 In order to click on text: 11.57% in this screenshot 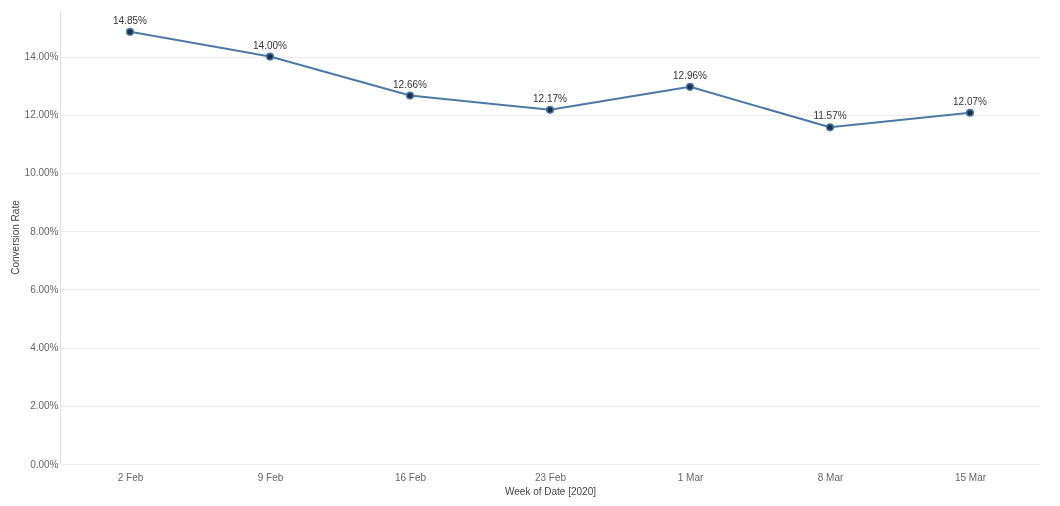, I will do `click(830, 116)`.